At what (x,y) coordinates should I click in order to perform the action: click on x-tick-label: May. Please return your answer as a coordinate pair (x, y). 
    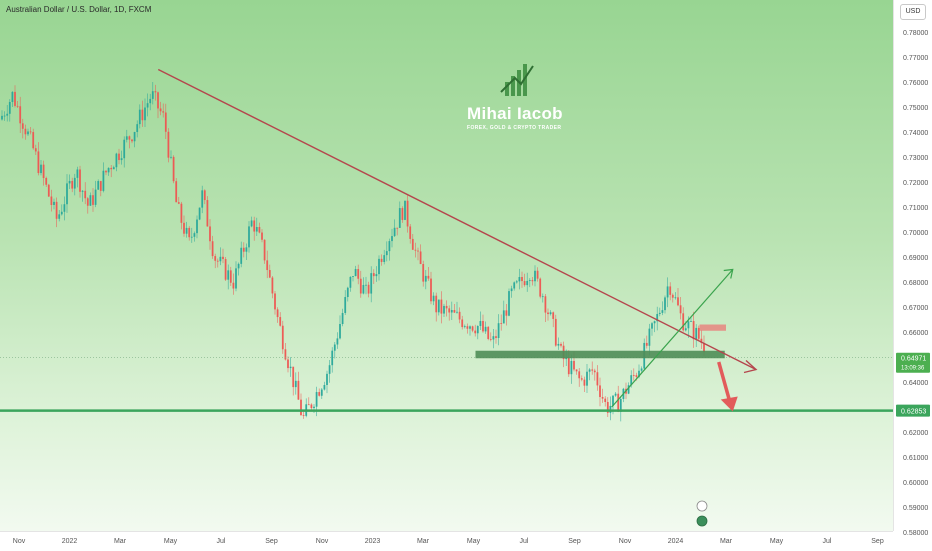
    Looking at the image, I should click on (171, 541).